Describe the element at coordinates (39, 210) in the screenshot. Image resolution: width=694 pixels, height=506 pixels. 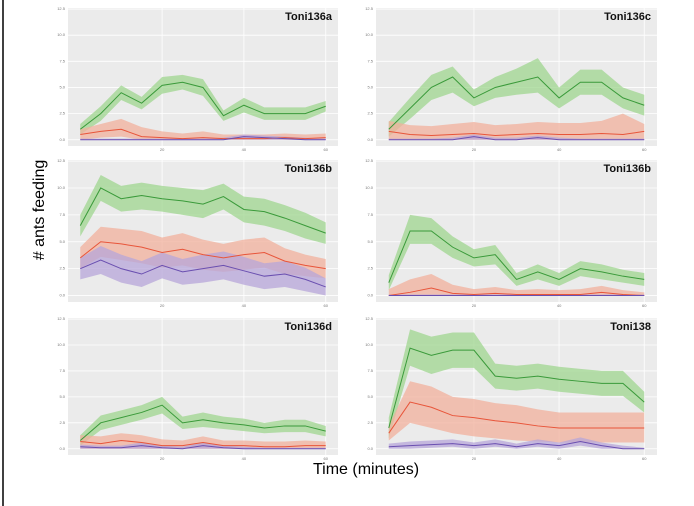
I see `y-axis-label: # ants feeding` at that location.